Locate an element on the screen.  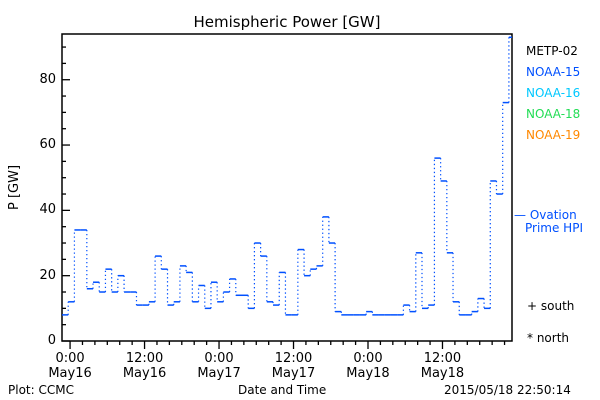
legend-item: NOAA-18 is located at coordinates (553, 114).